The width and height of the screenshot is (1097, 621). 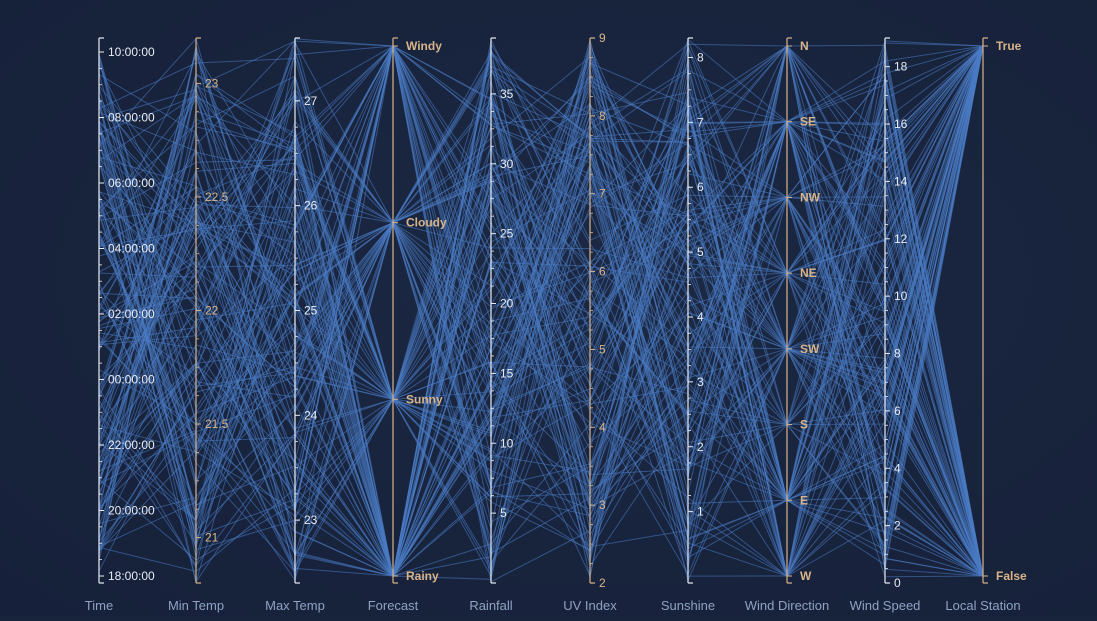 What do you see at coordinates (217, 424) in the screenshot?
I see `tick-label: 21.5` at bounding box center [217, 424].